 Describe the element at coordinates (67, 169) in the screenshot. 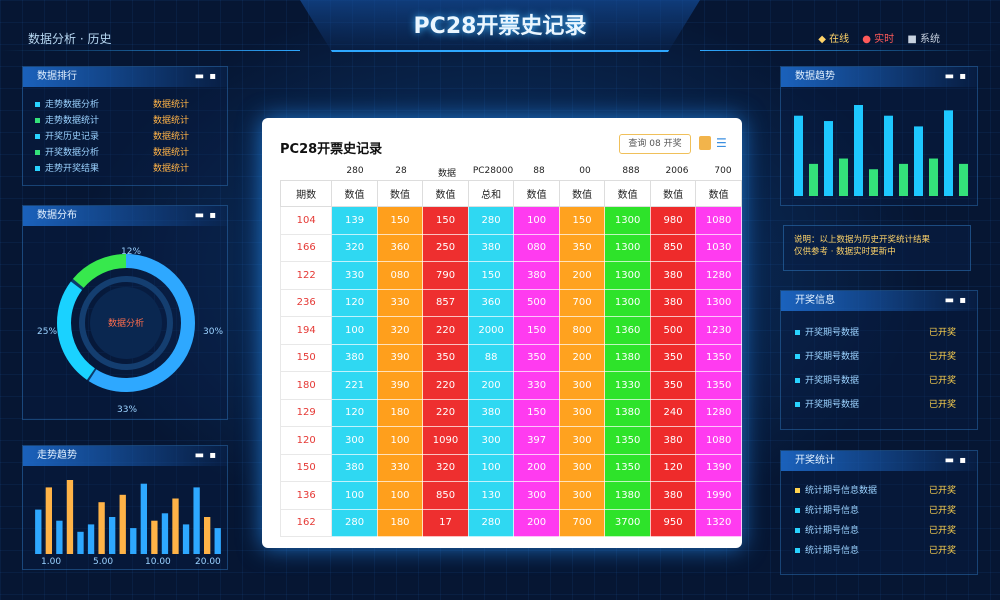

I see `list-item: 走势开奖结果` at that location.